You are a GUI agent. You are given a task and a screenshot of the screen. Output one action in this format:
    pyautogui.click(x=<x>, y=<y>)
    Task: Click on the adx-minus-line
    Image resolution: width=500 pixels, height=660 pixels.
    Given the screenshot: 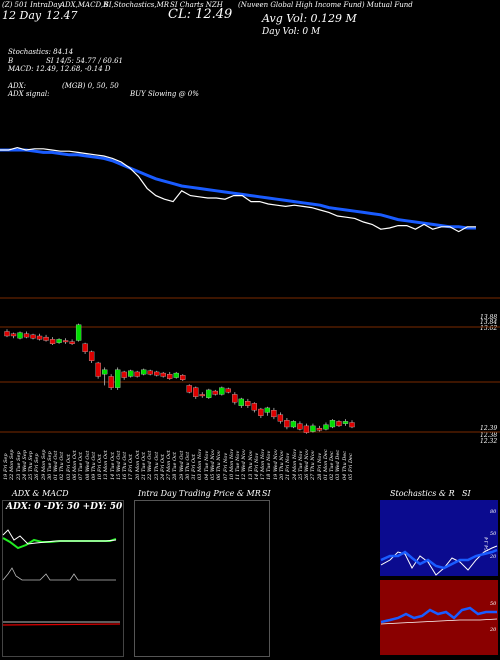 What is the action you would take?
    pyautogui.click(x=59, y=537)
    